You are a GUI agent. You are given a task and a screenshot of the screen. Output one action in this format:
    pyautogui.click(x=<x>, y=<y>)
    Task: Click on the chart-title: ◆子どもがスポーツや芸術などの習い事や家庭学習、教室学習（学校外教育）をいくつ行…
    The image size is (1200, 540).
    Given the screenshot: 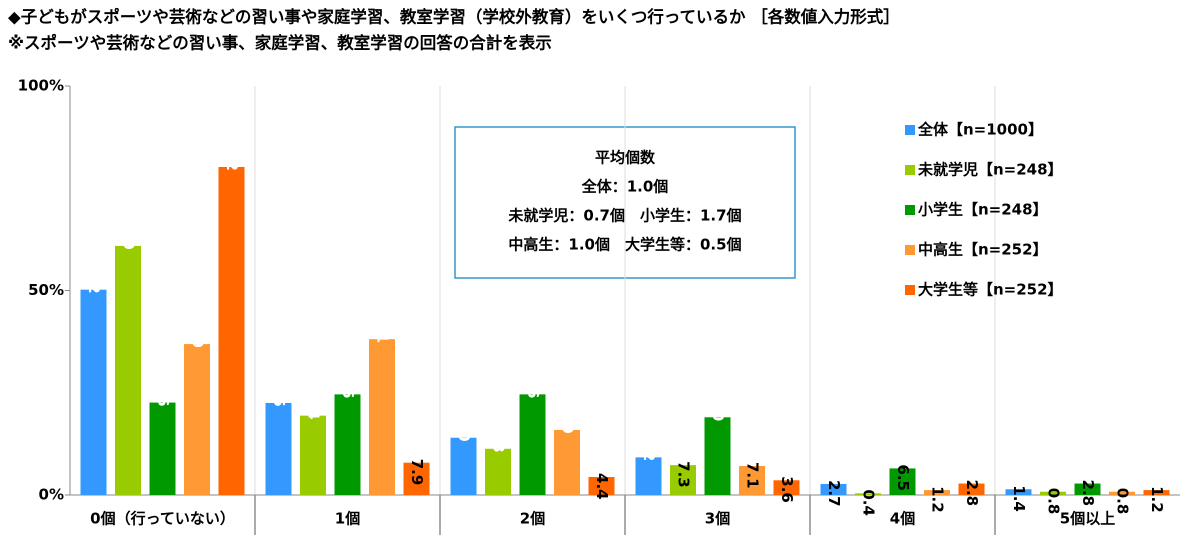 What is the action you would take?
    pyautogui.click(x=454, y=17)
    